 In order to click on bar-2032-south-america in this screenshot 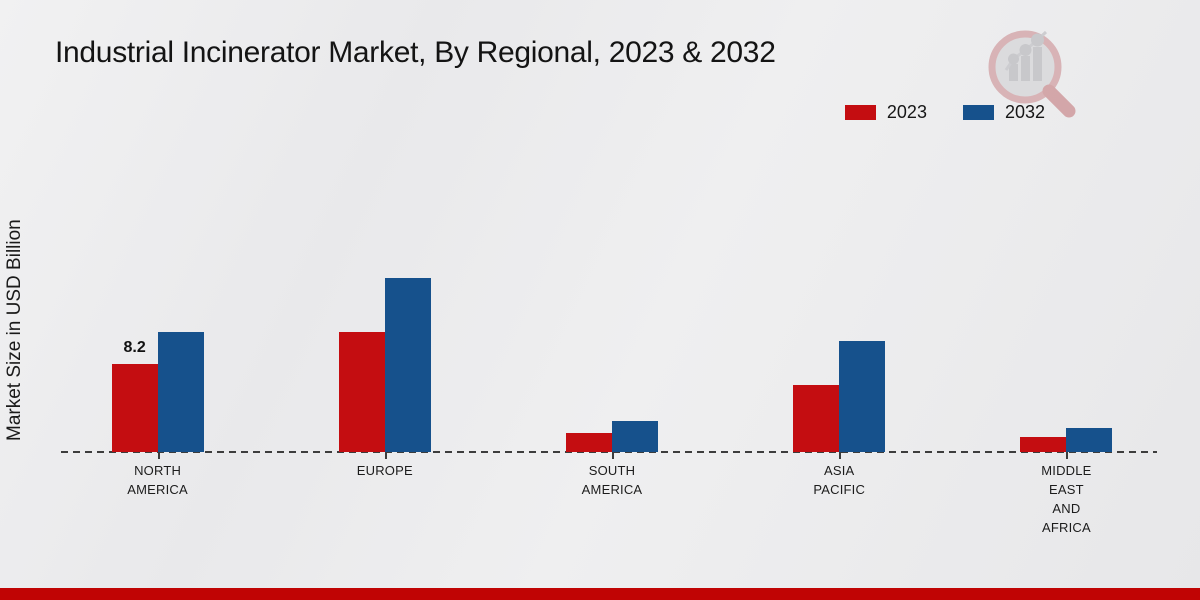, I will do `click(635, 436)`.